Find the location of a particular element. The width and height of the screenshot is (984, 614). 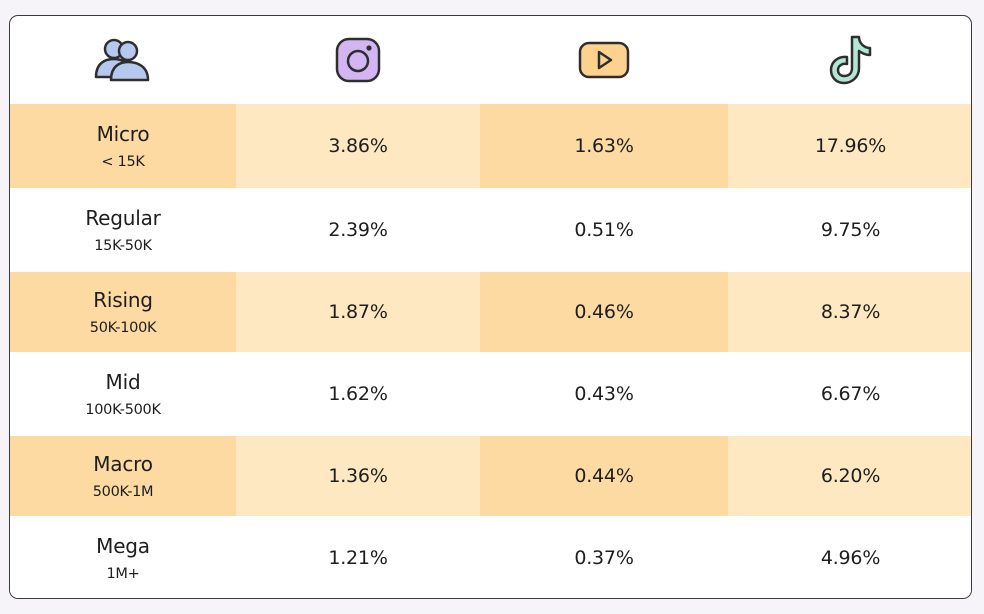

youtube-value-cell: 0.46% is located at coordinates (604, 312).